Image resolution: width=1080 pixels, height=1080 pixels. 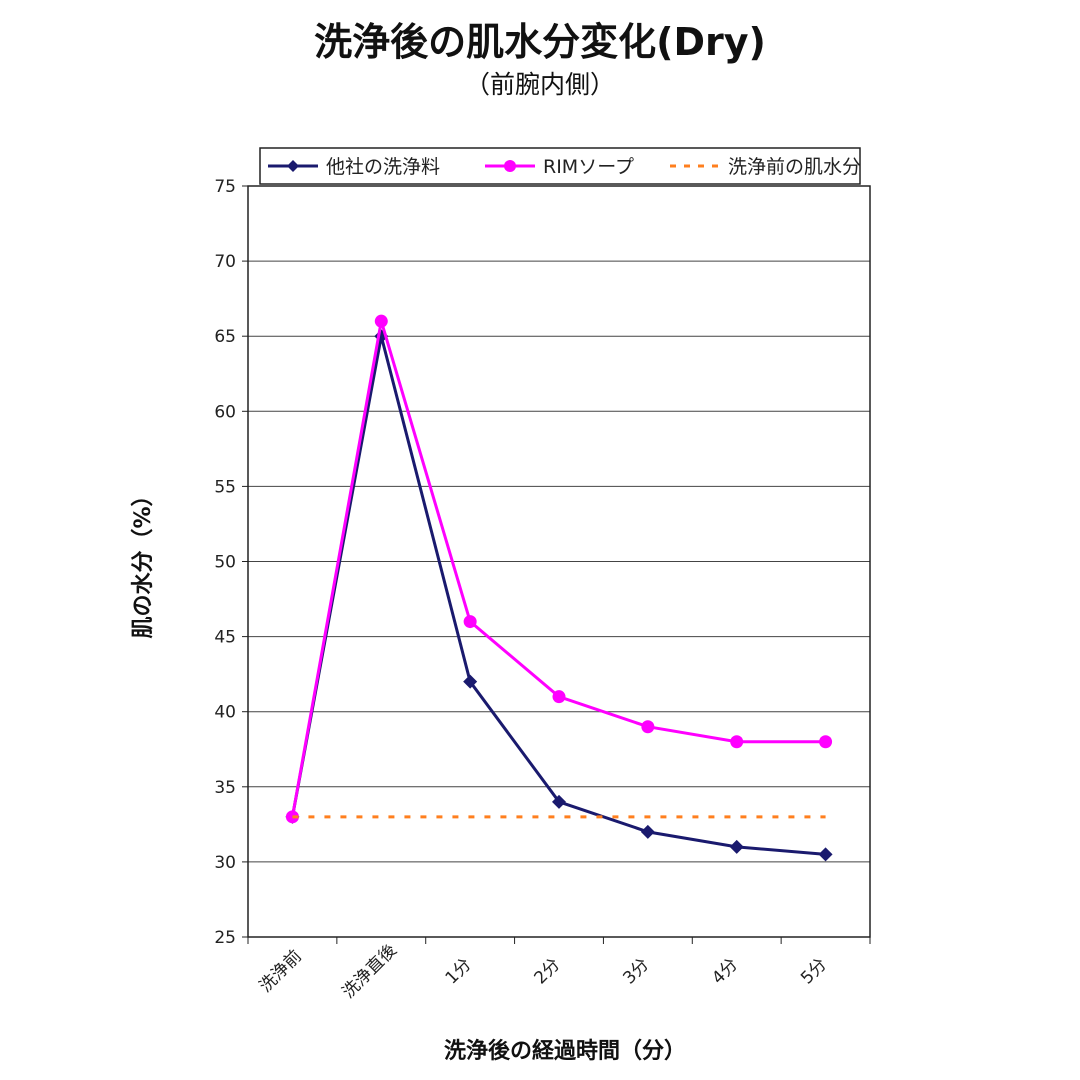 I want to click on legend: 他社の洗浄料 RIMソープ 洗浄前の肌水分, so click(x=560, y=166).